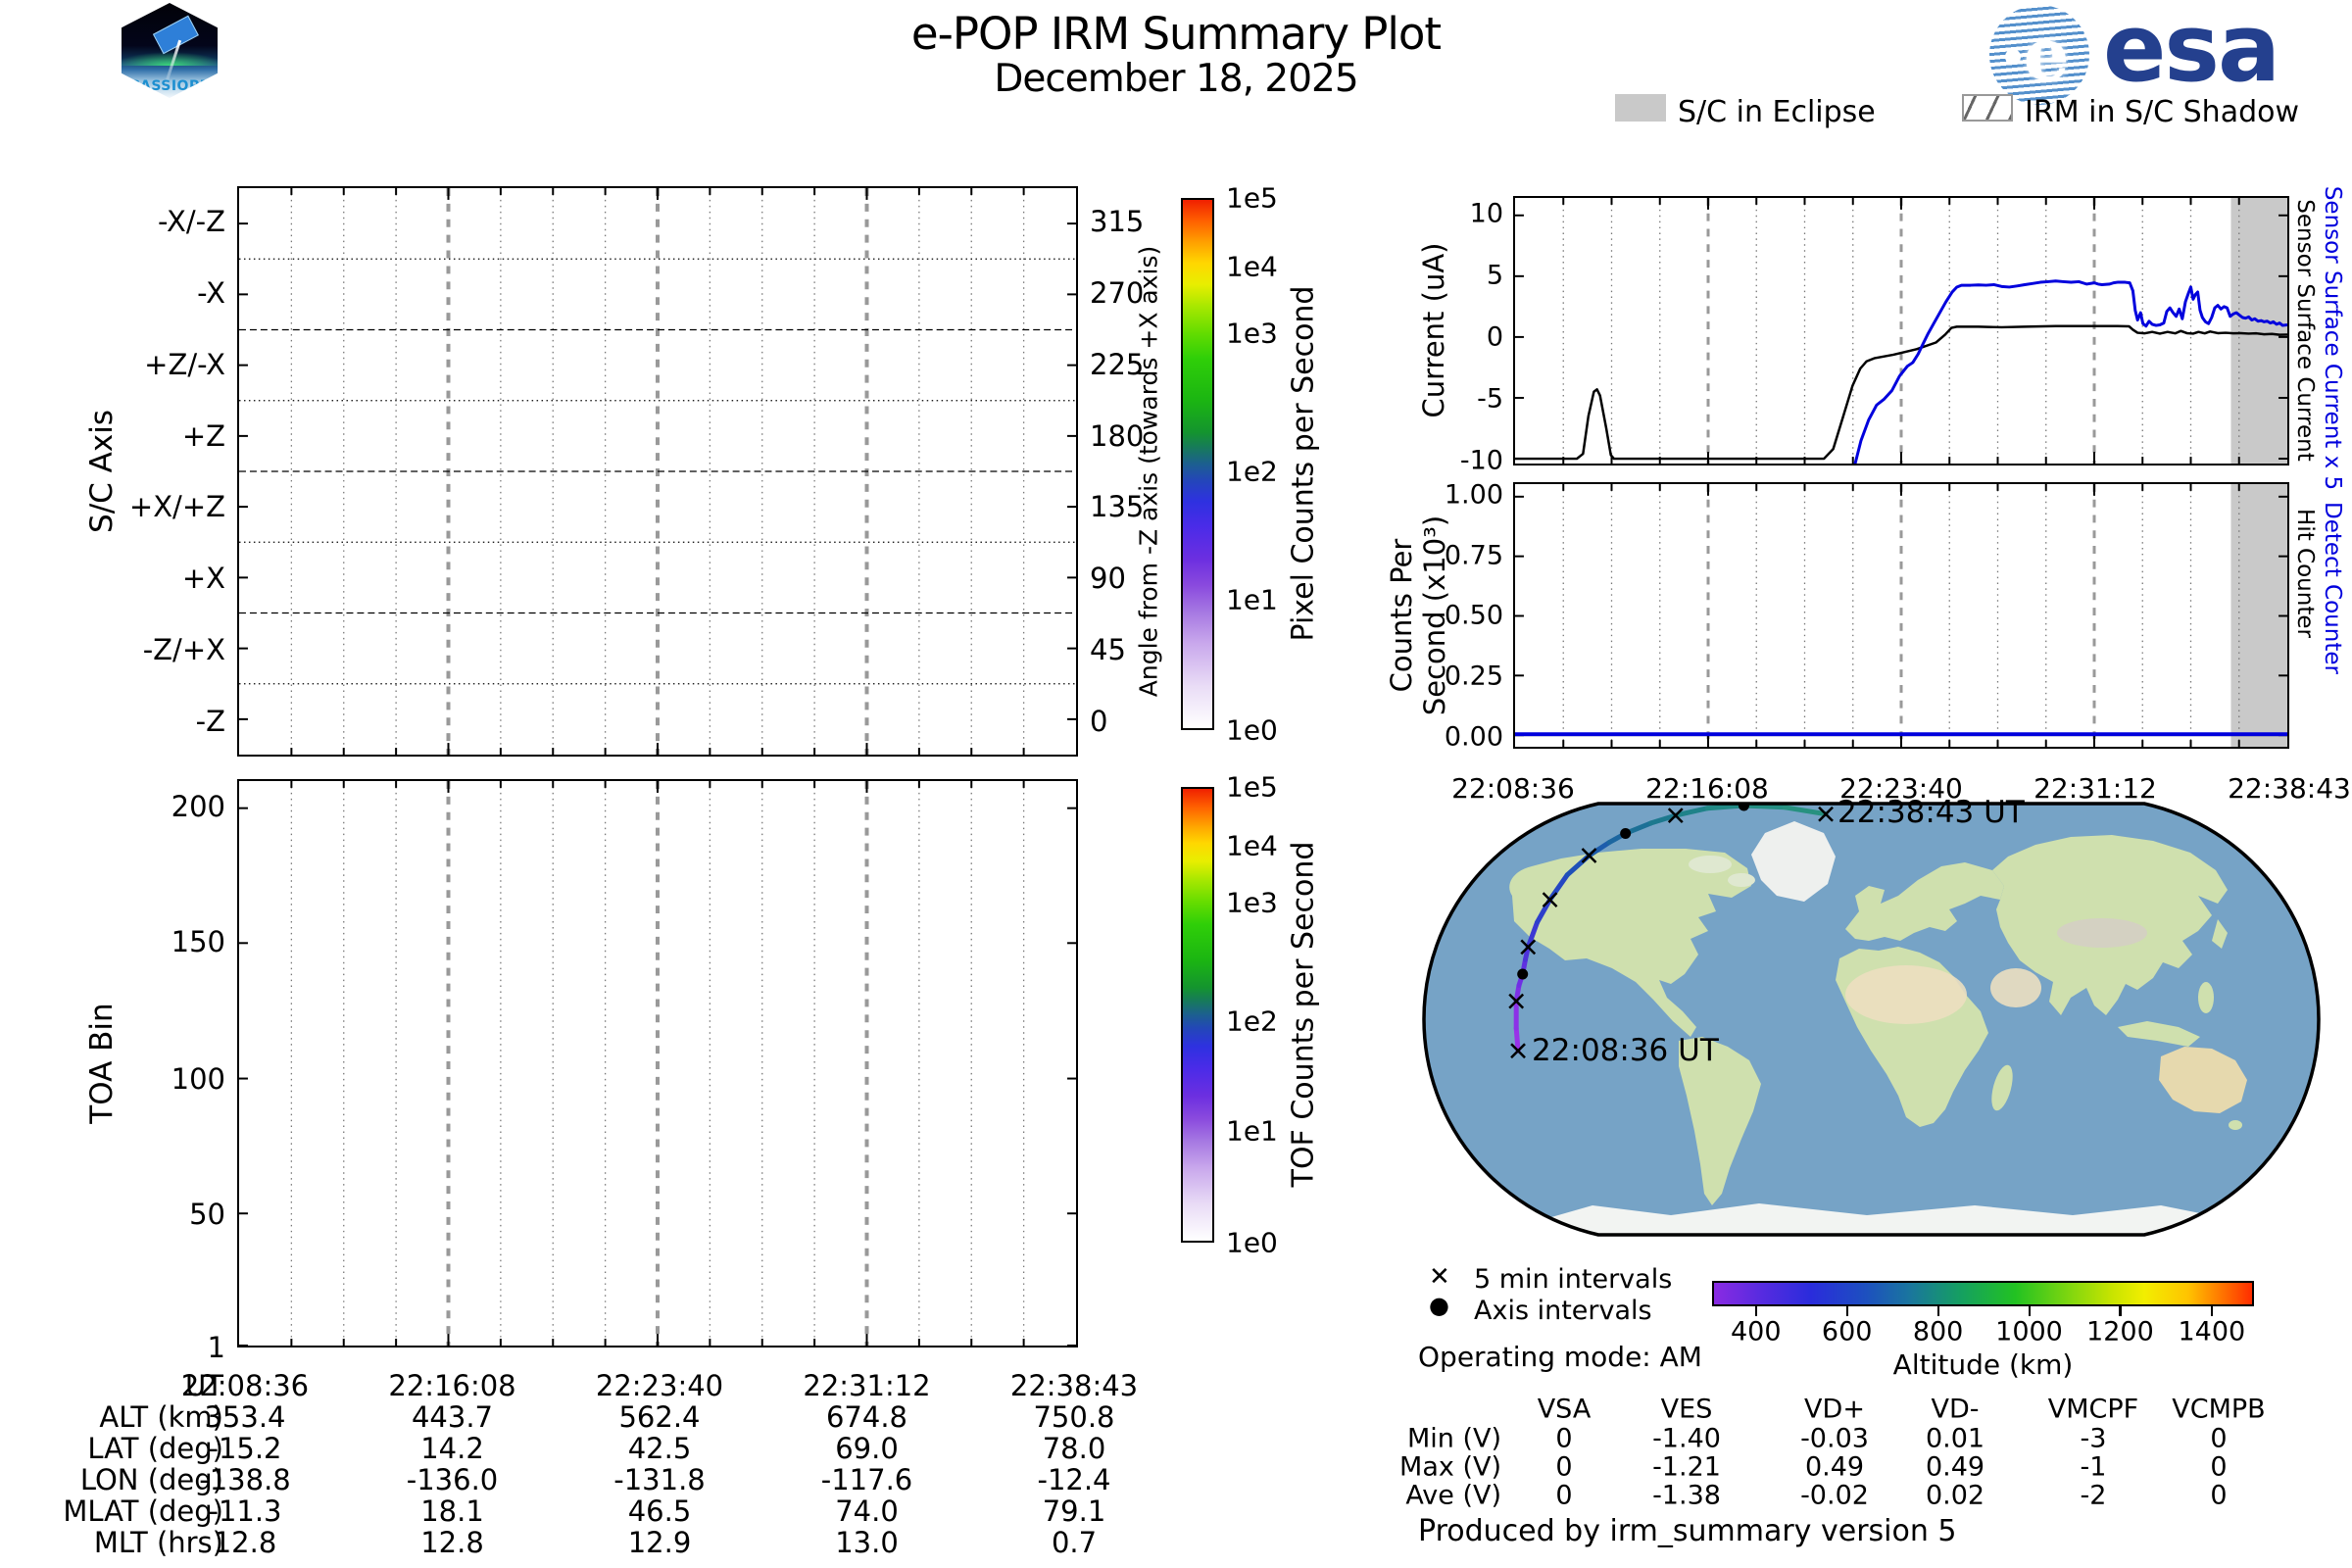  I want to click on altitude-tick-label: 800, so click(1938, 1332).